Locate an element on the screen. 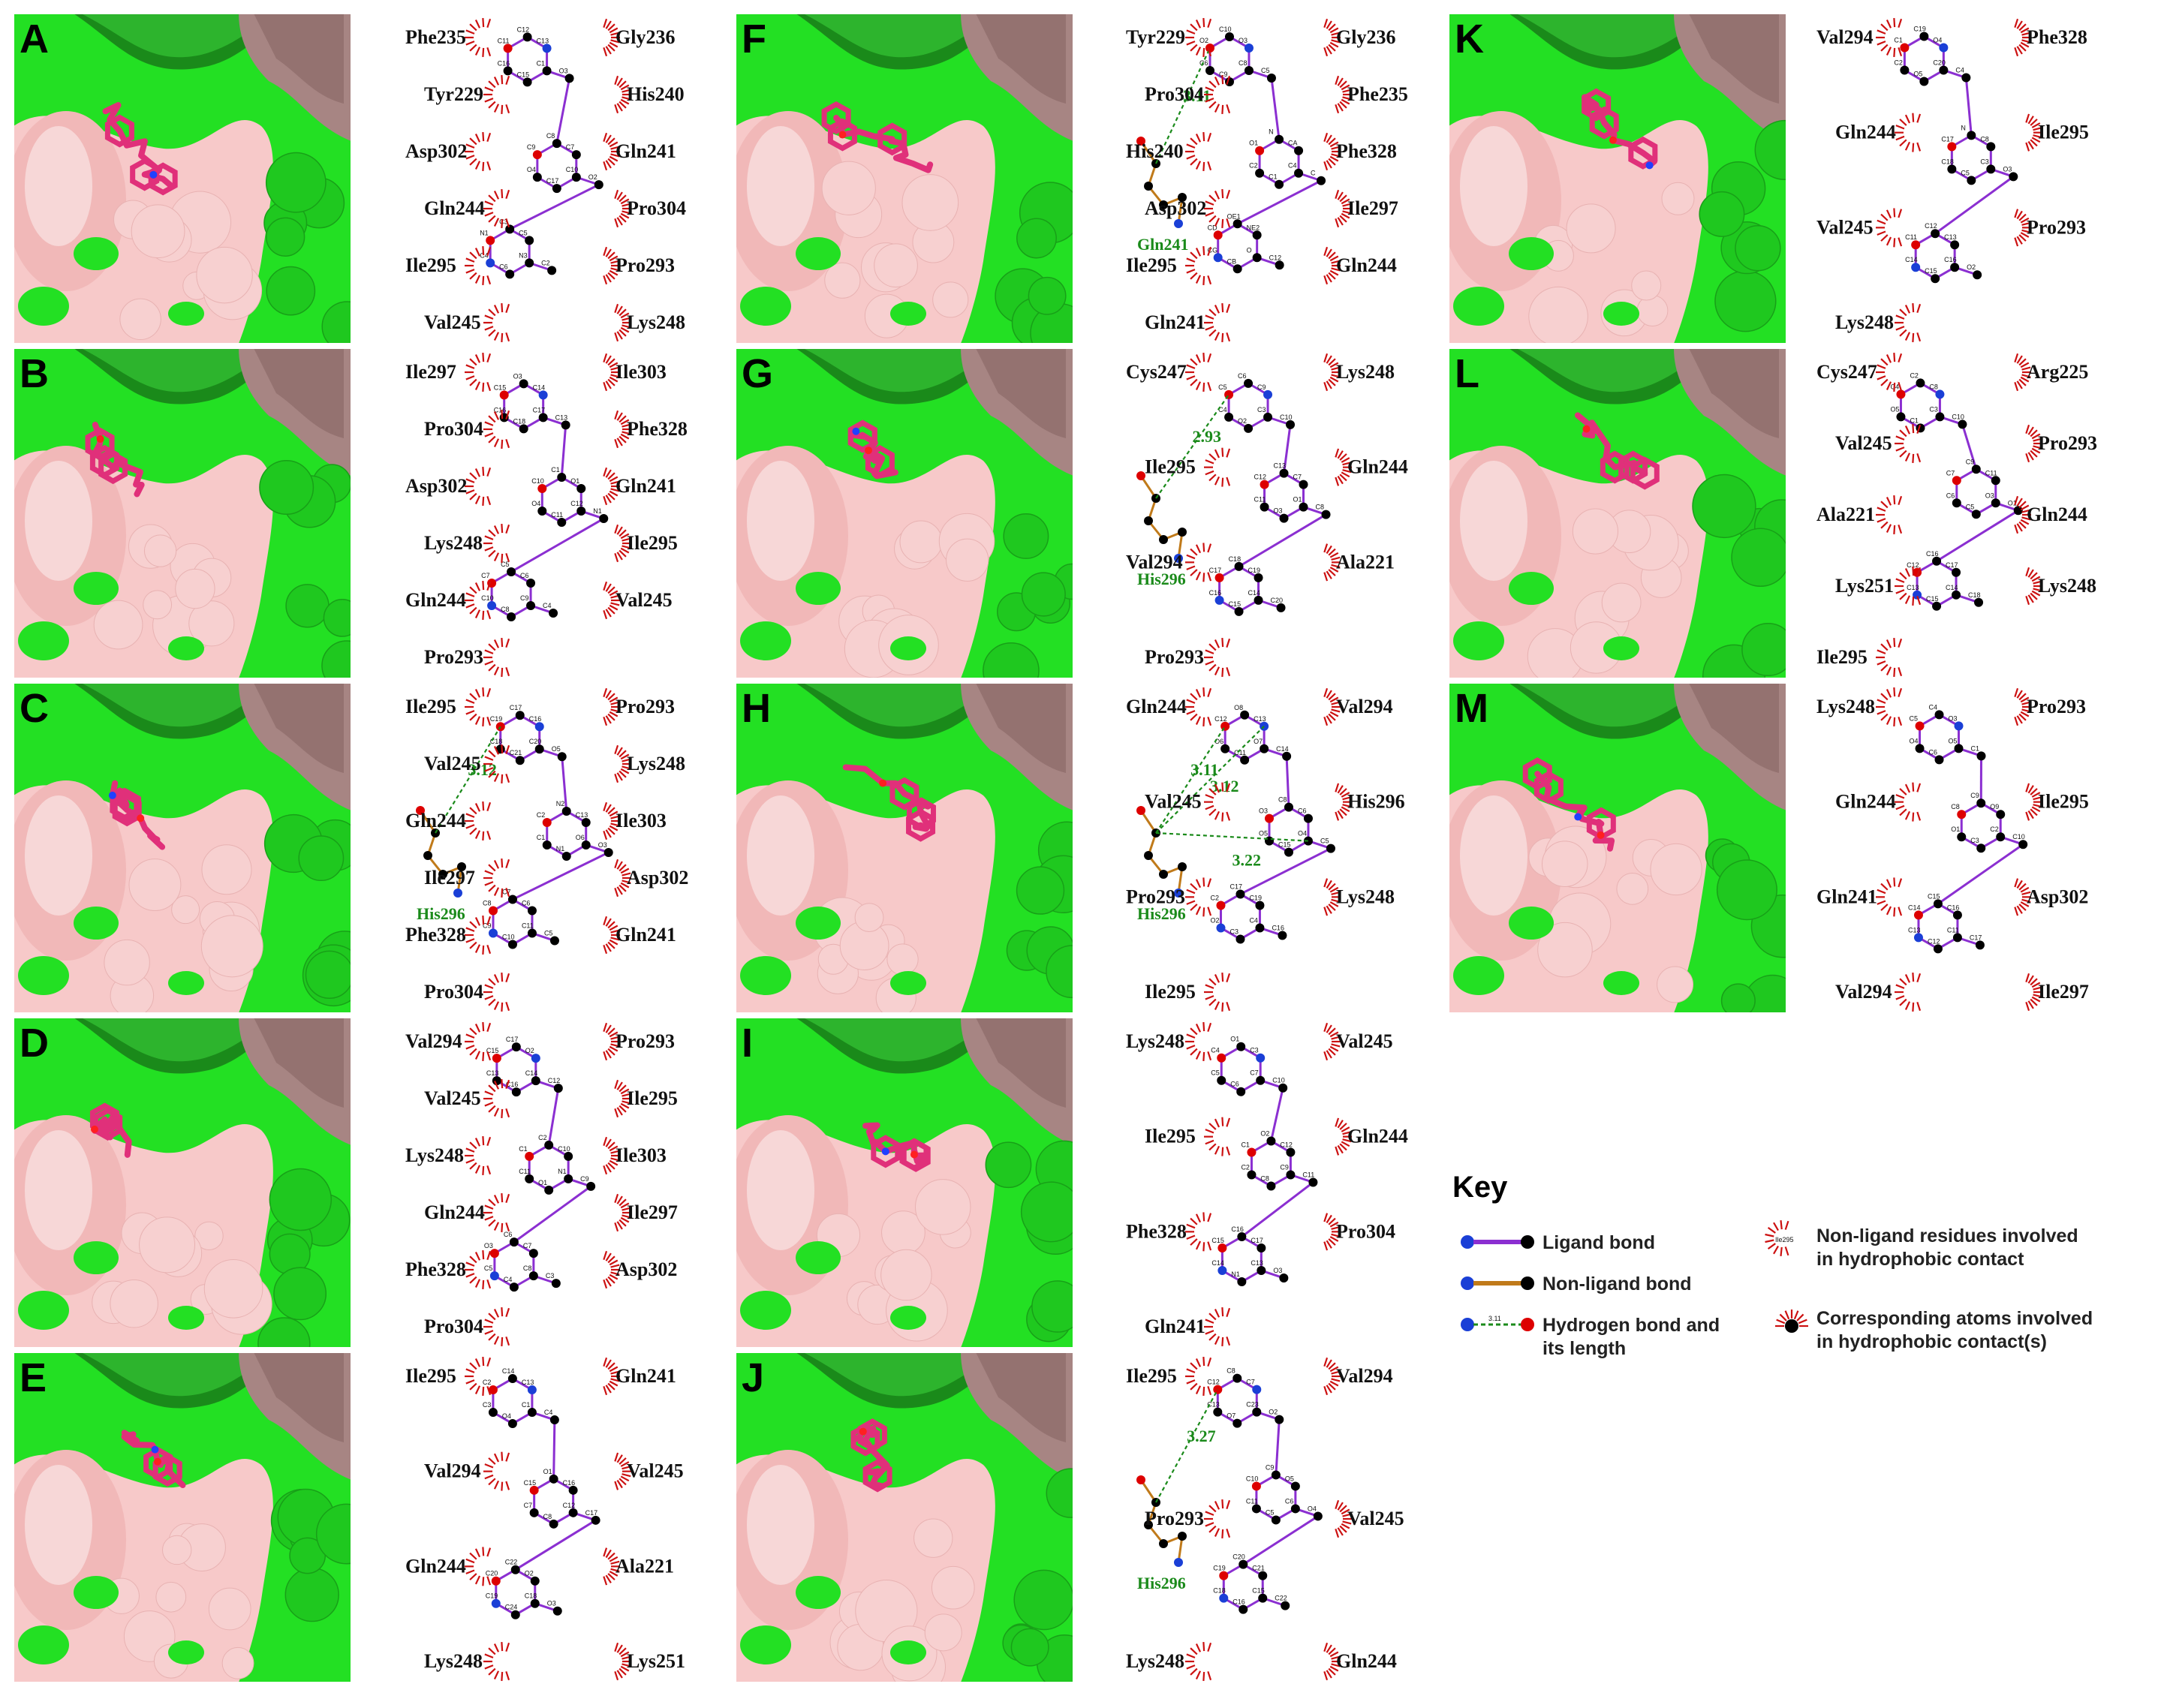 This screenshot has width=2164, height=1708. panel-letter: B is located at coordinates (34, 373).